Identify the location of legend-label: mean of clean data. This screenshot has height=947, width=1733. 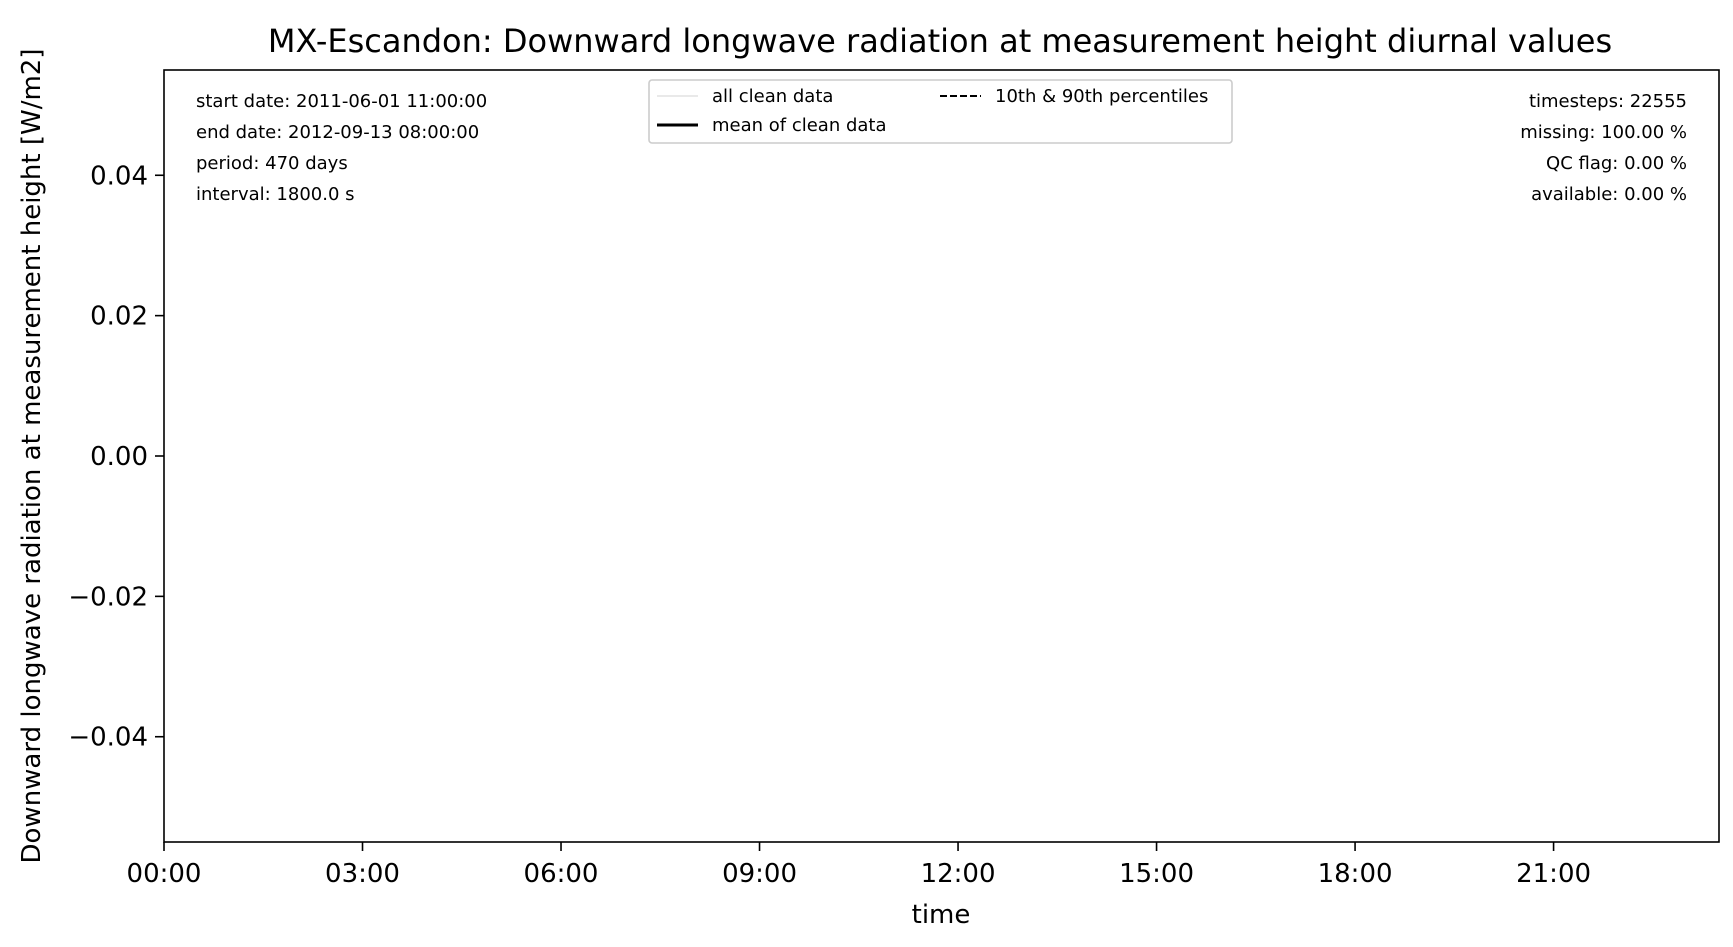
(799, 125).